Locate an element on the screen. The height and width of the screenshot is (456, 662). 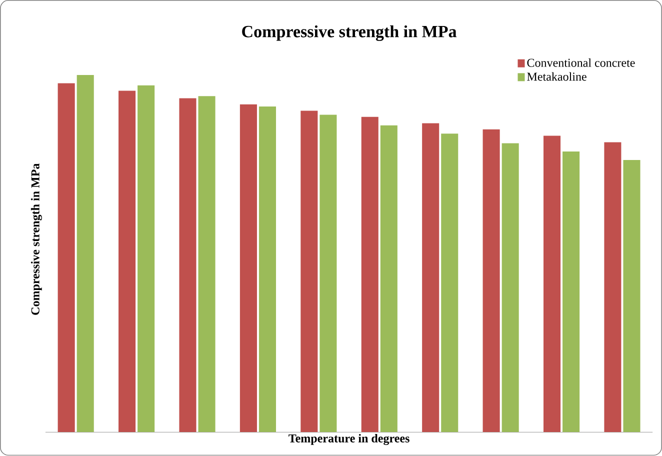
y-axis-title: Compressive strength in MPa is located at coordinates (36, 240).